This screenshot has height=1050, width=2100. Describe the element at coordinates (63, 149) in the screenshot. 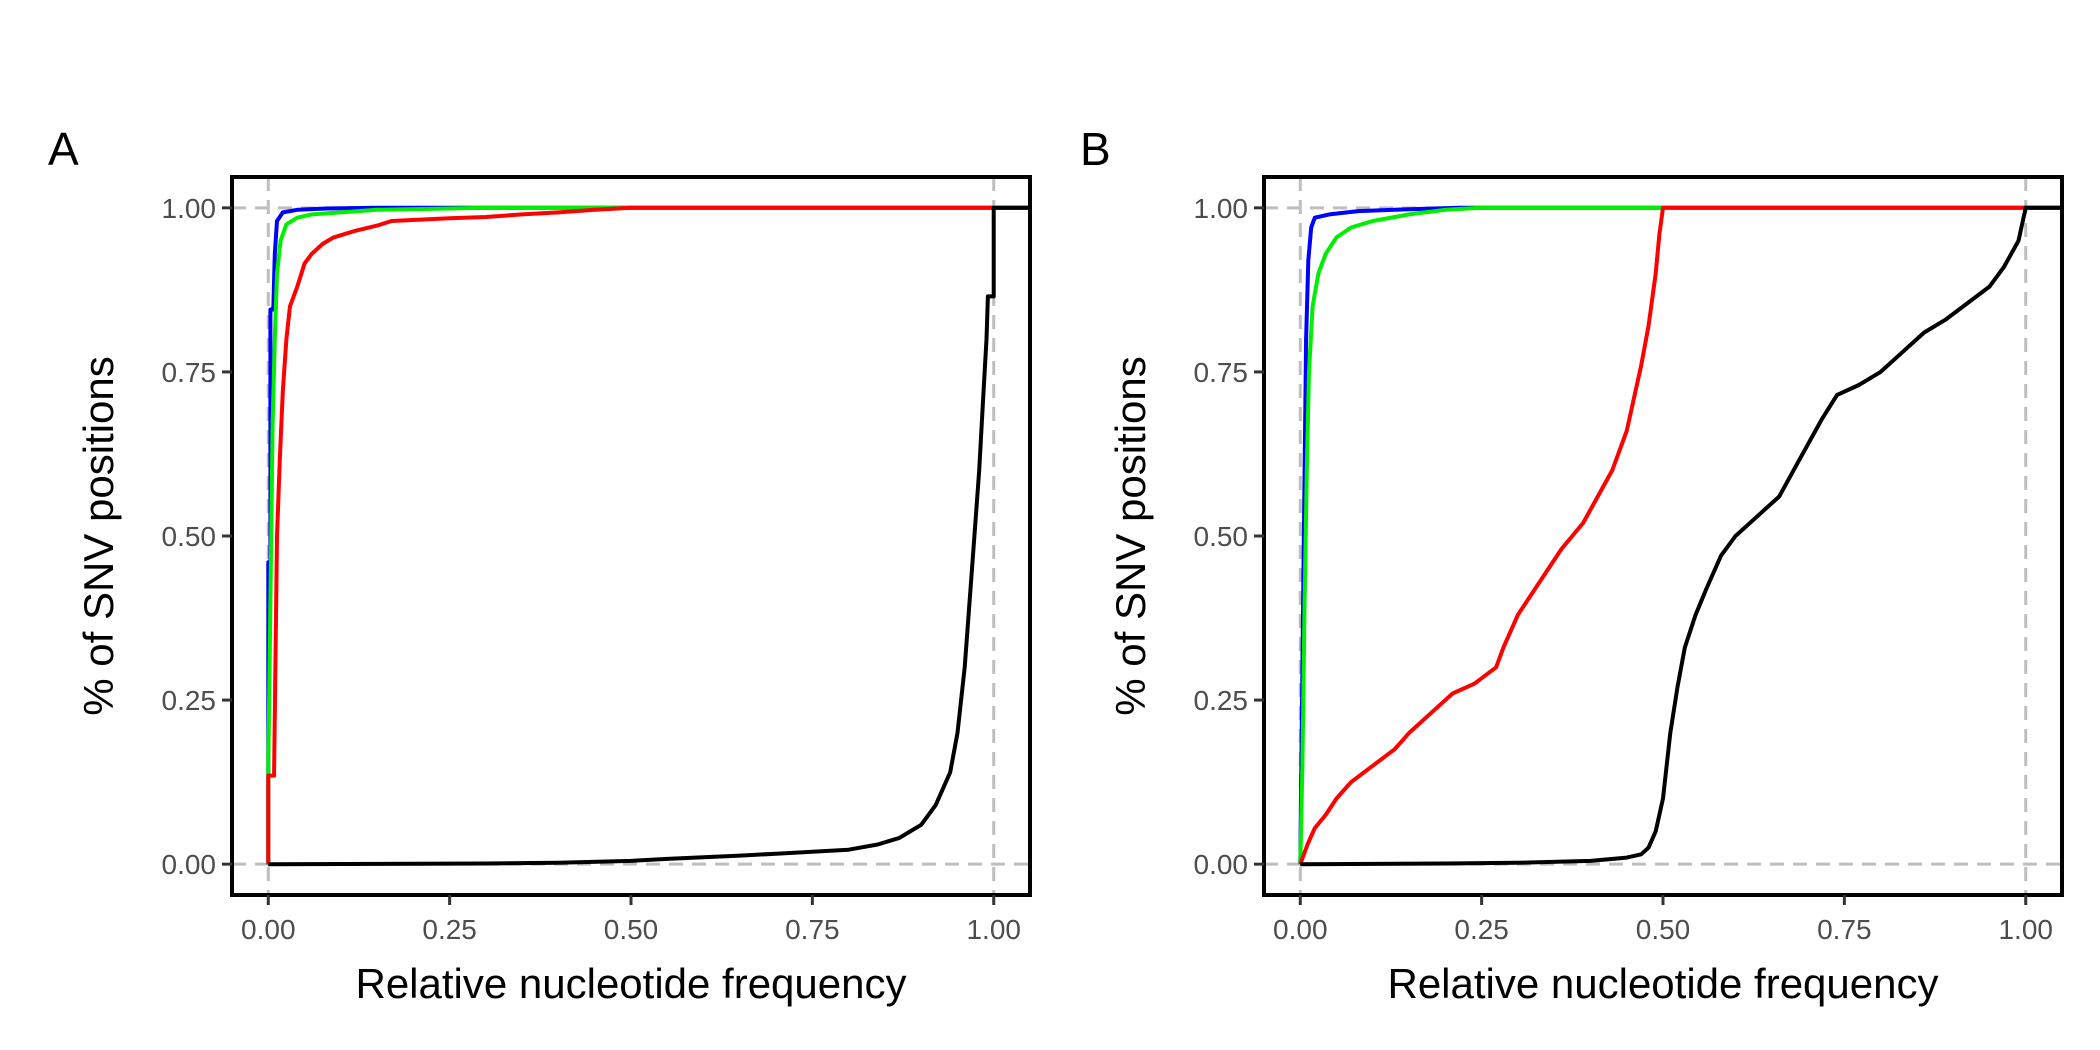

I see `panel-label: A` at that location.